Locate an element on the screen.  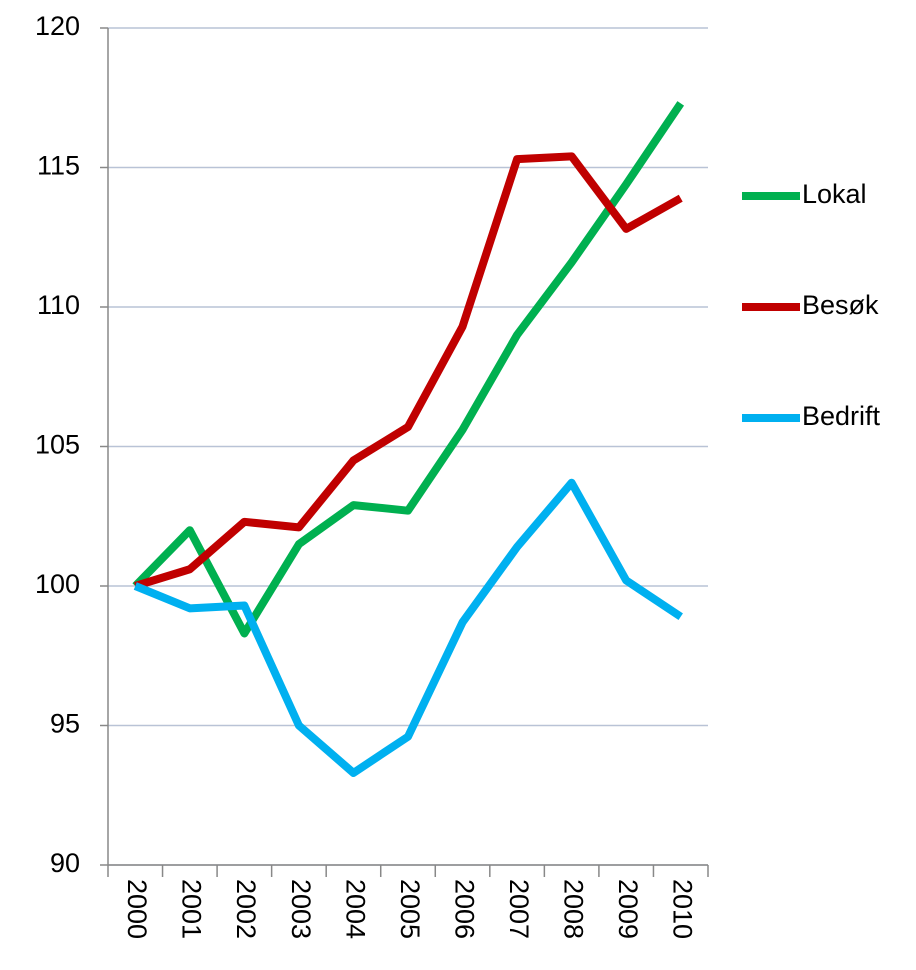
y-tick-label: 95 is located at coordinates (65, 724).